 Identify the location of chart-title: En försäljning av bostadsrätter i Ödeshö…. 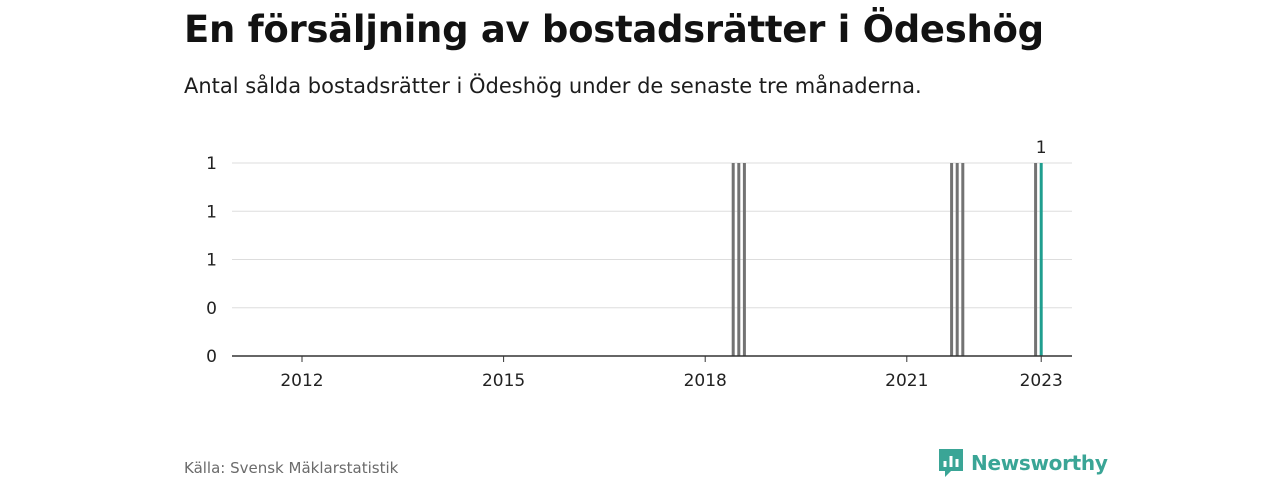
(614, 29).